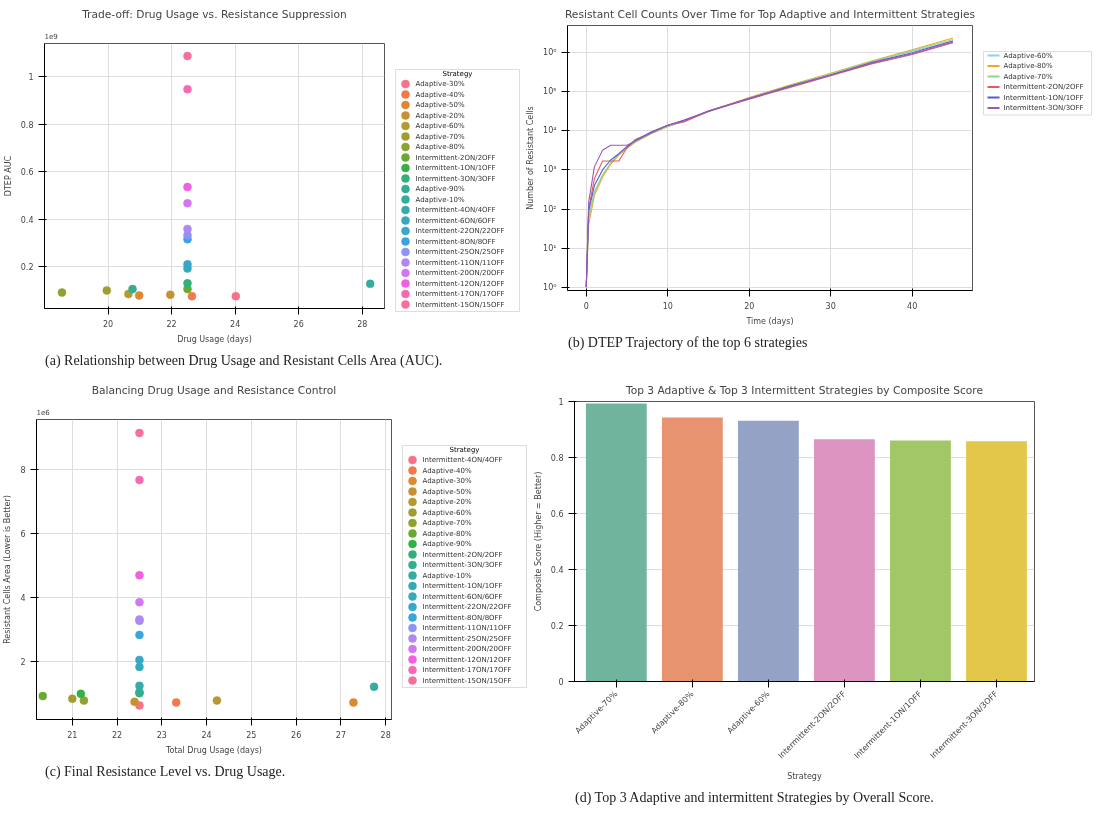 This screenshot has height=826, width=1109. Describe the element at coordinates (754, 798) in the screenshot. I see `text: (d) Top 3 Adaptive and intermittent Strategies by Overall Score.` at that location.